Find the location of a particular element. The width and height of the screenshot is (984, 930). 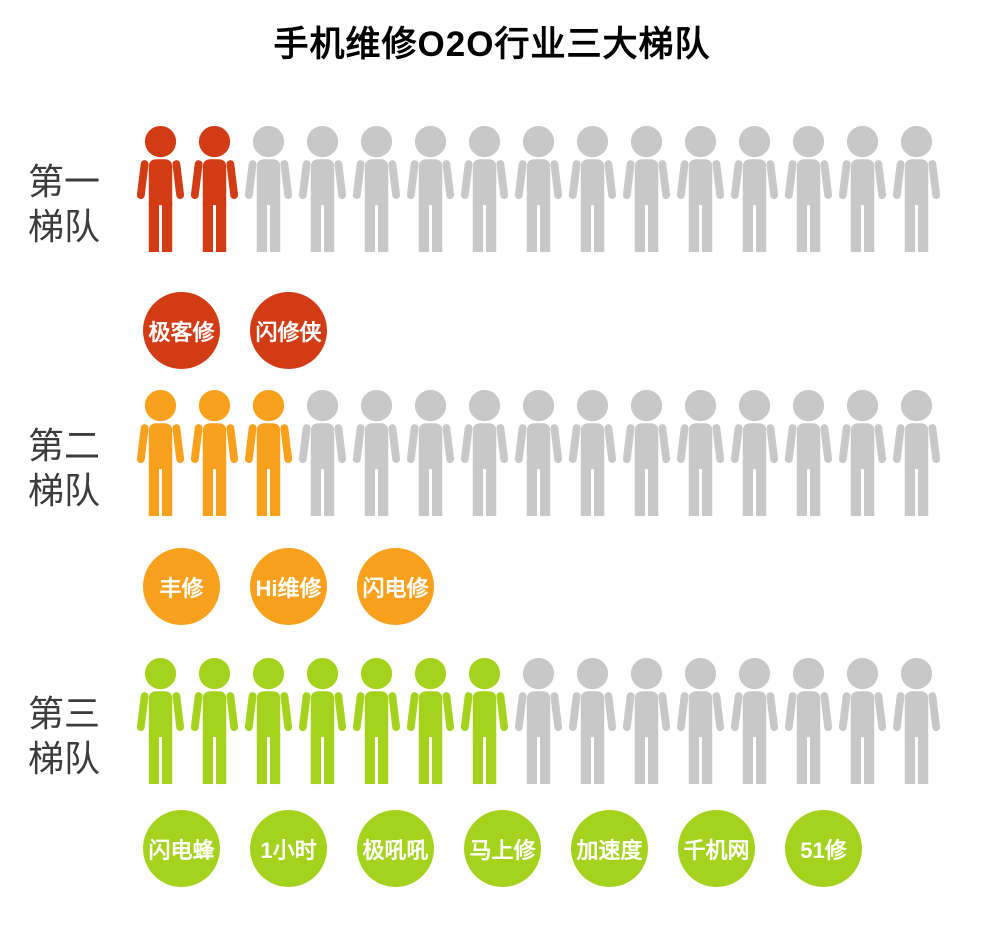

company-badge: 闪电修 is located at coordinates (395, 586).